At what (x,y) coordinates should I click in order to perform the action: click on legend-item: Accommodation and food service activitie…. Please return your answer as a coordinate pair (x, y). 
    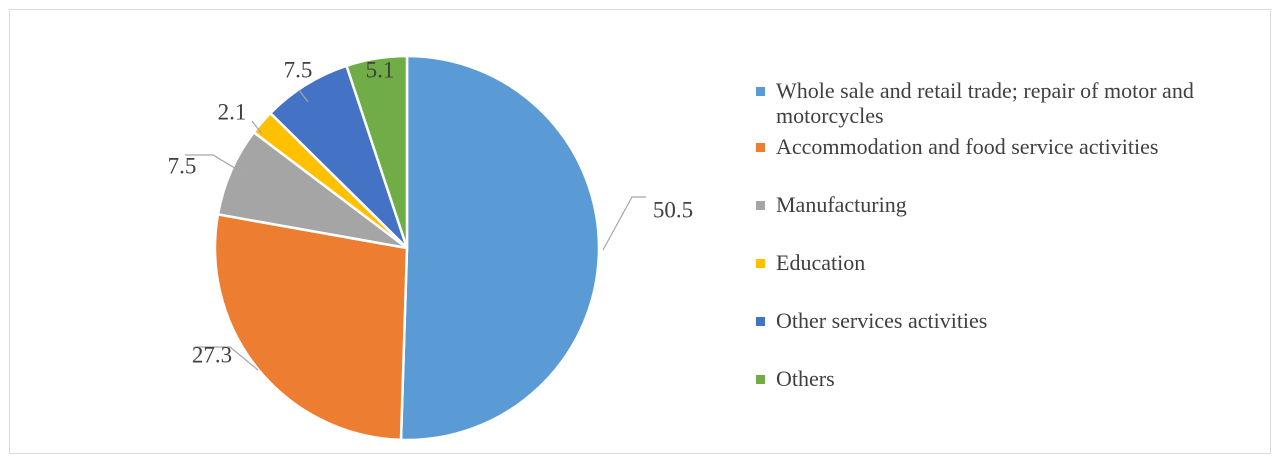
    Looking at the image, I should click on (1016, 163).